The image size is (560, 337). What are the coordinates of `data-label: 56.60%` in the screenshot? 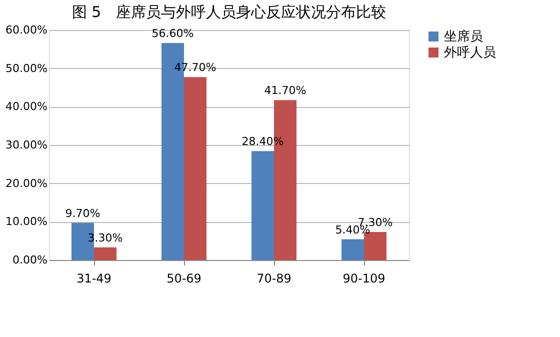 It's located at (173, 33).